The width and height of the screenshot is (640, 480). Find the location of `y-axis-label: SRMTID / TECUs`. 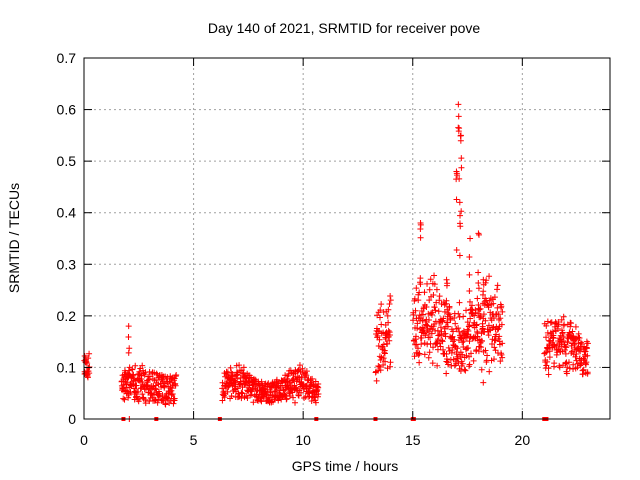

y-axis-label: SRMTID / TECUs is located at coordinates (14, 238).